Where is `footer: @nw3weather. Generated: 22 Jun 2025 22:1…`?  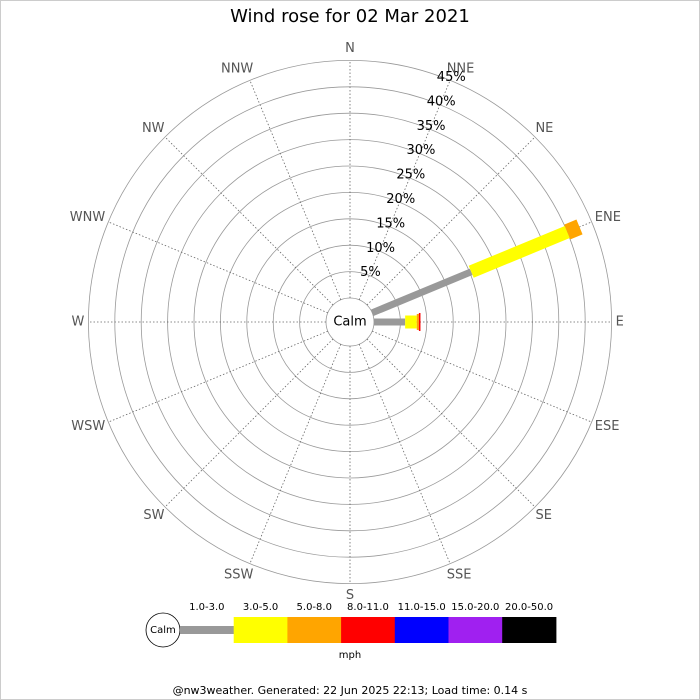 footer: @nw3weather. Generated: 22 Jun 2025 22:1… is located at coordinates (350, 690).